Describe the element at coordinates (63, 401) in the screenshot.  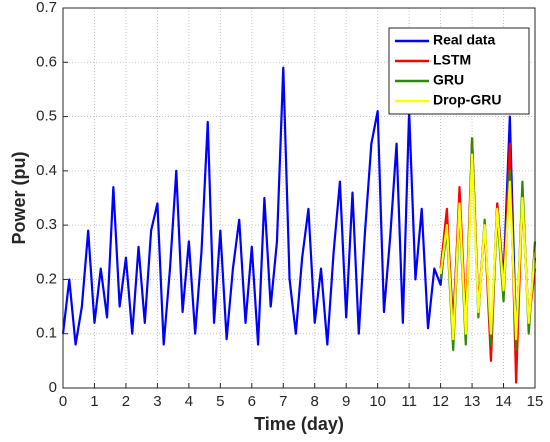
I see `x-tick-label: 0` at that location.